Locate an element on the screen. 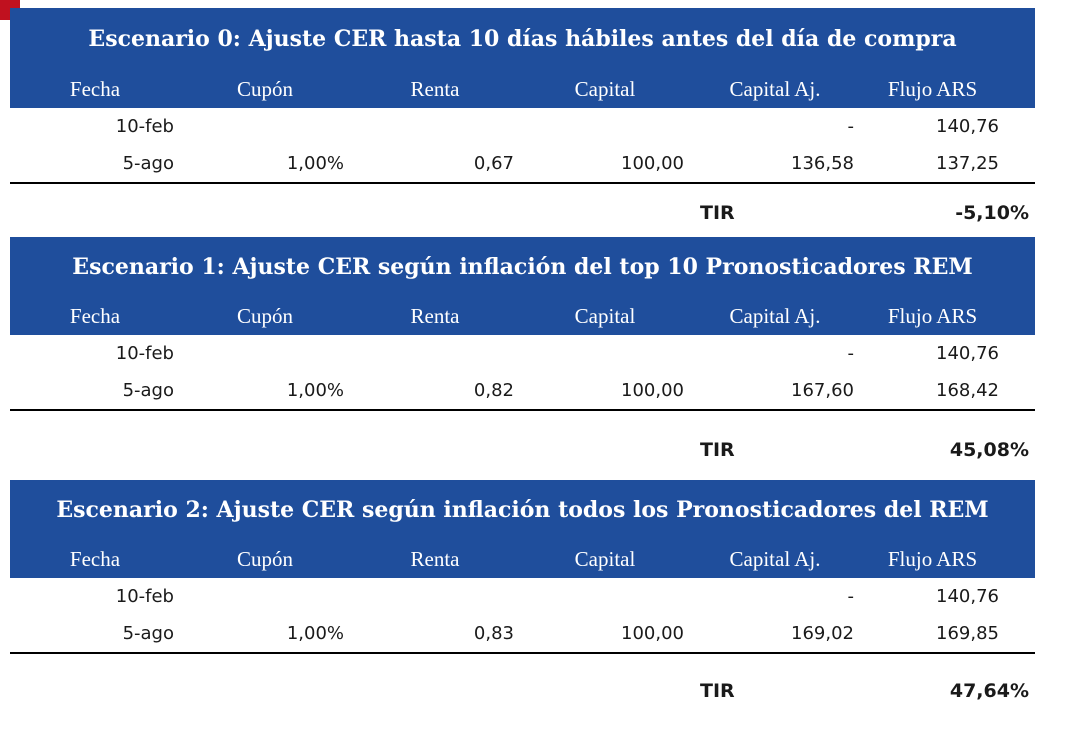 Image resolution: width=1080 pixels, height=742 pixels. tir-value: -5,10% is located at coordinates (992, 213).